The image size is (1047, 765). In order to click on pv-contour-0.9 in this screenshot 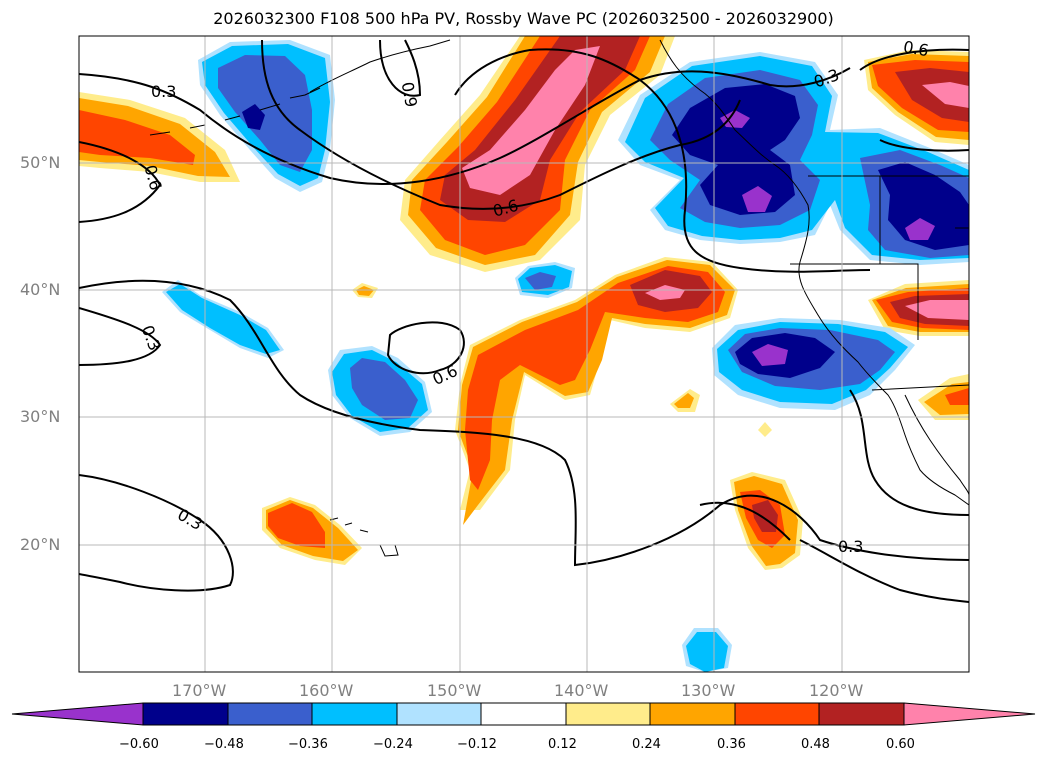, I will do `click(400, 68)`.